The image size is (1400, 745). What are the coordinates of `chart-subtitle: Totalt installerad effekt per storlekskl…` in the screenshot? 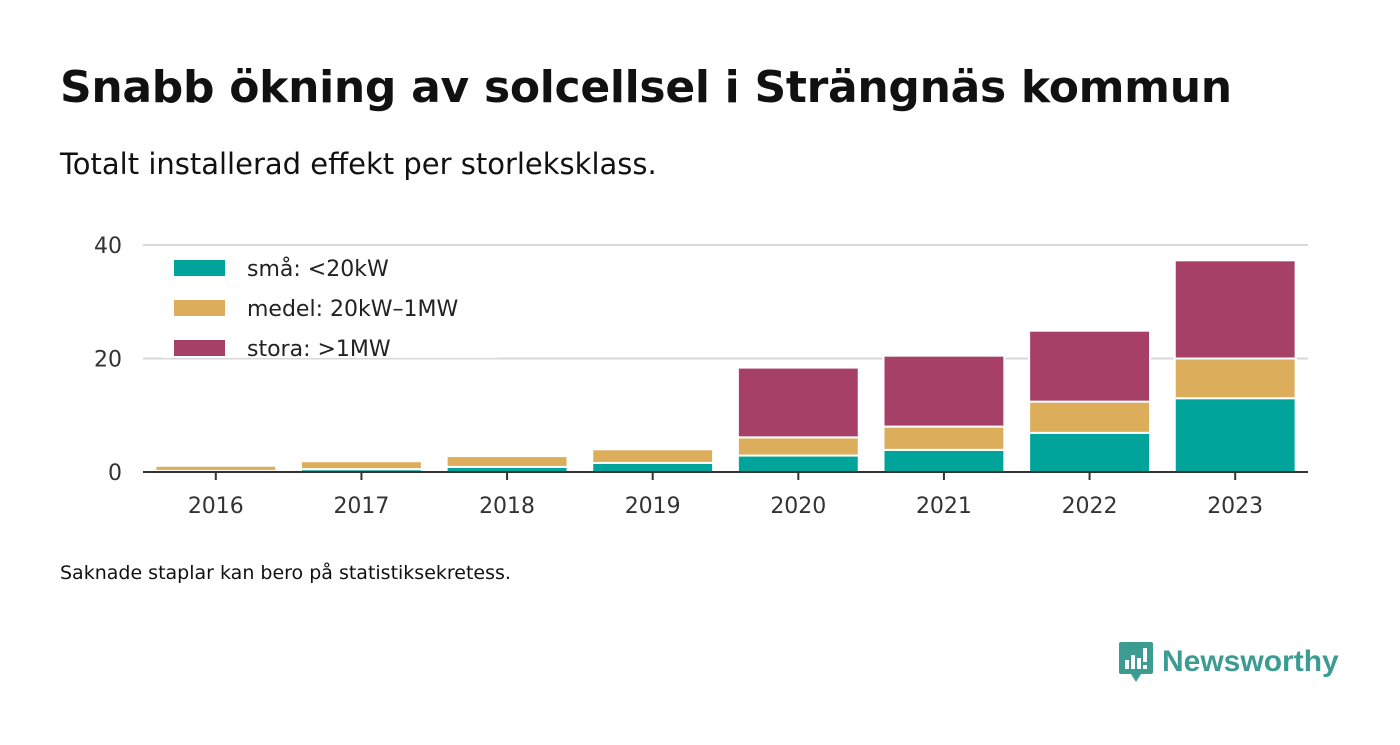 It's located at (358, 164).